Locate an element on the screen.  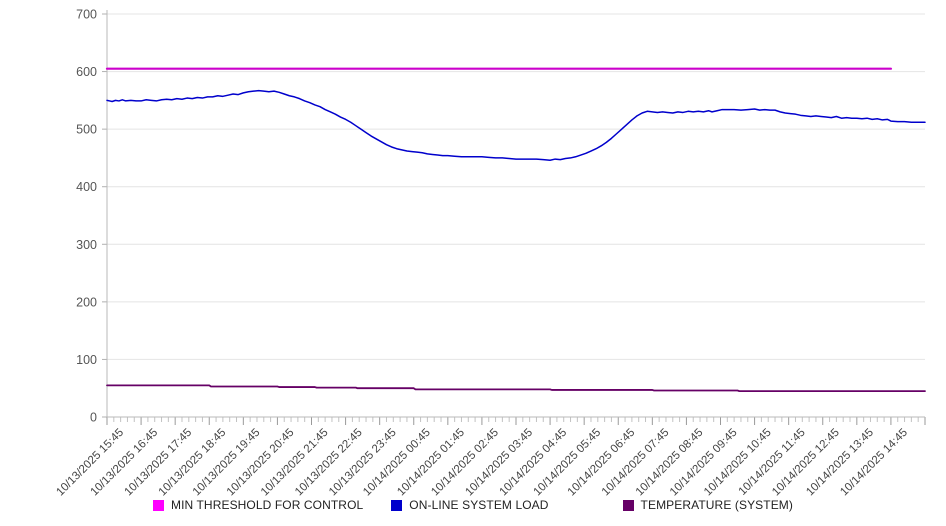
legend-item-on-line-system-load: ON-LINE SYSTEM LOAD is located at coordinates (469, 505).